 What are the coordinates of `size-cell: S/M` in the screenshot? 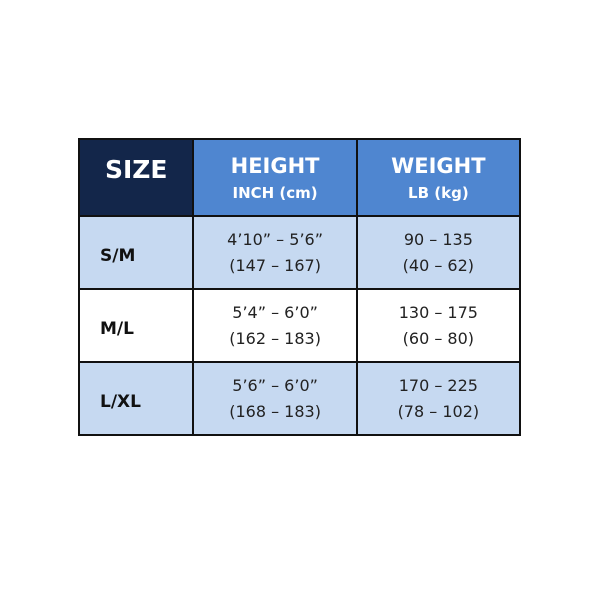 It's located at (136, 252).